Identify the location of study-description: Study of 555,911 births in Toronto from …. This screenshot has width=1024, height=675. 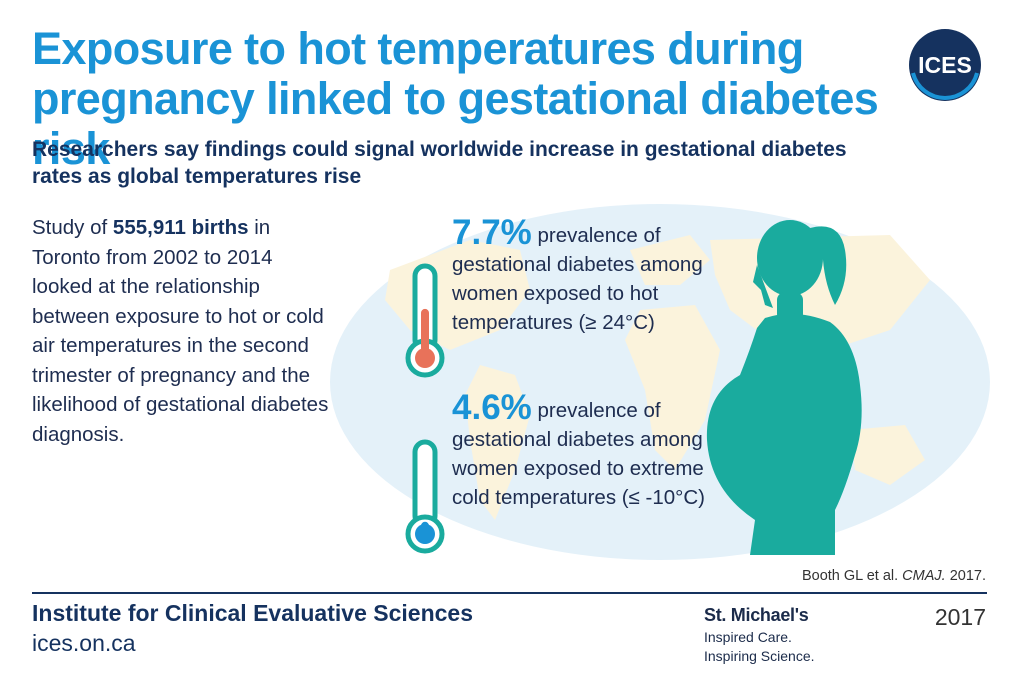
(182, 331).